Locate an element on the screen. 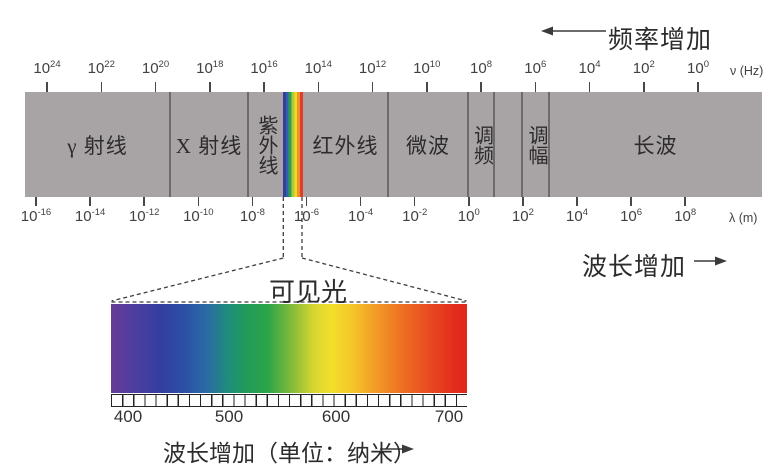 This screenshot has height=470, width=780. band-region: 长波 is located at coordinates (655, 144).